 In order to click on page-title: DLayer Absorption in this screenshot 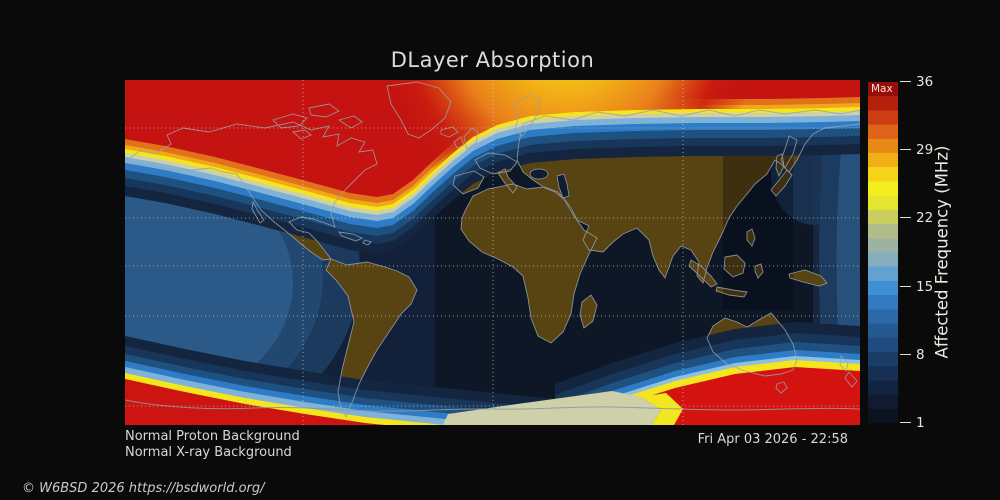, I will do `click(492, 60)`.